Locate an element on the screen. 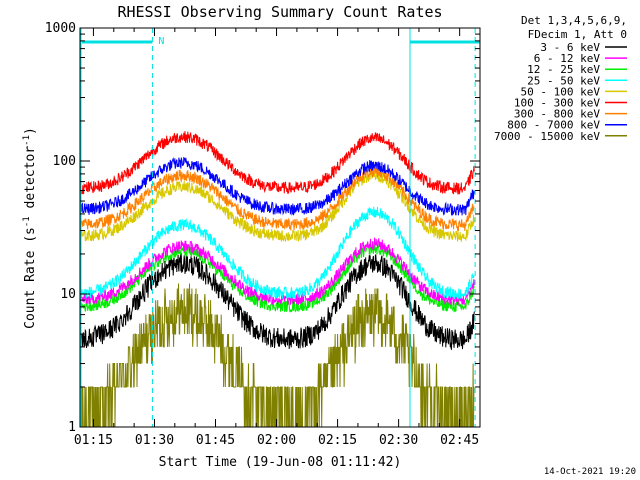 The image size is (640, 480). legend-label: 25 - 50 keV is located at coordinates (563, 80).